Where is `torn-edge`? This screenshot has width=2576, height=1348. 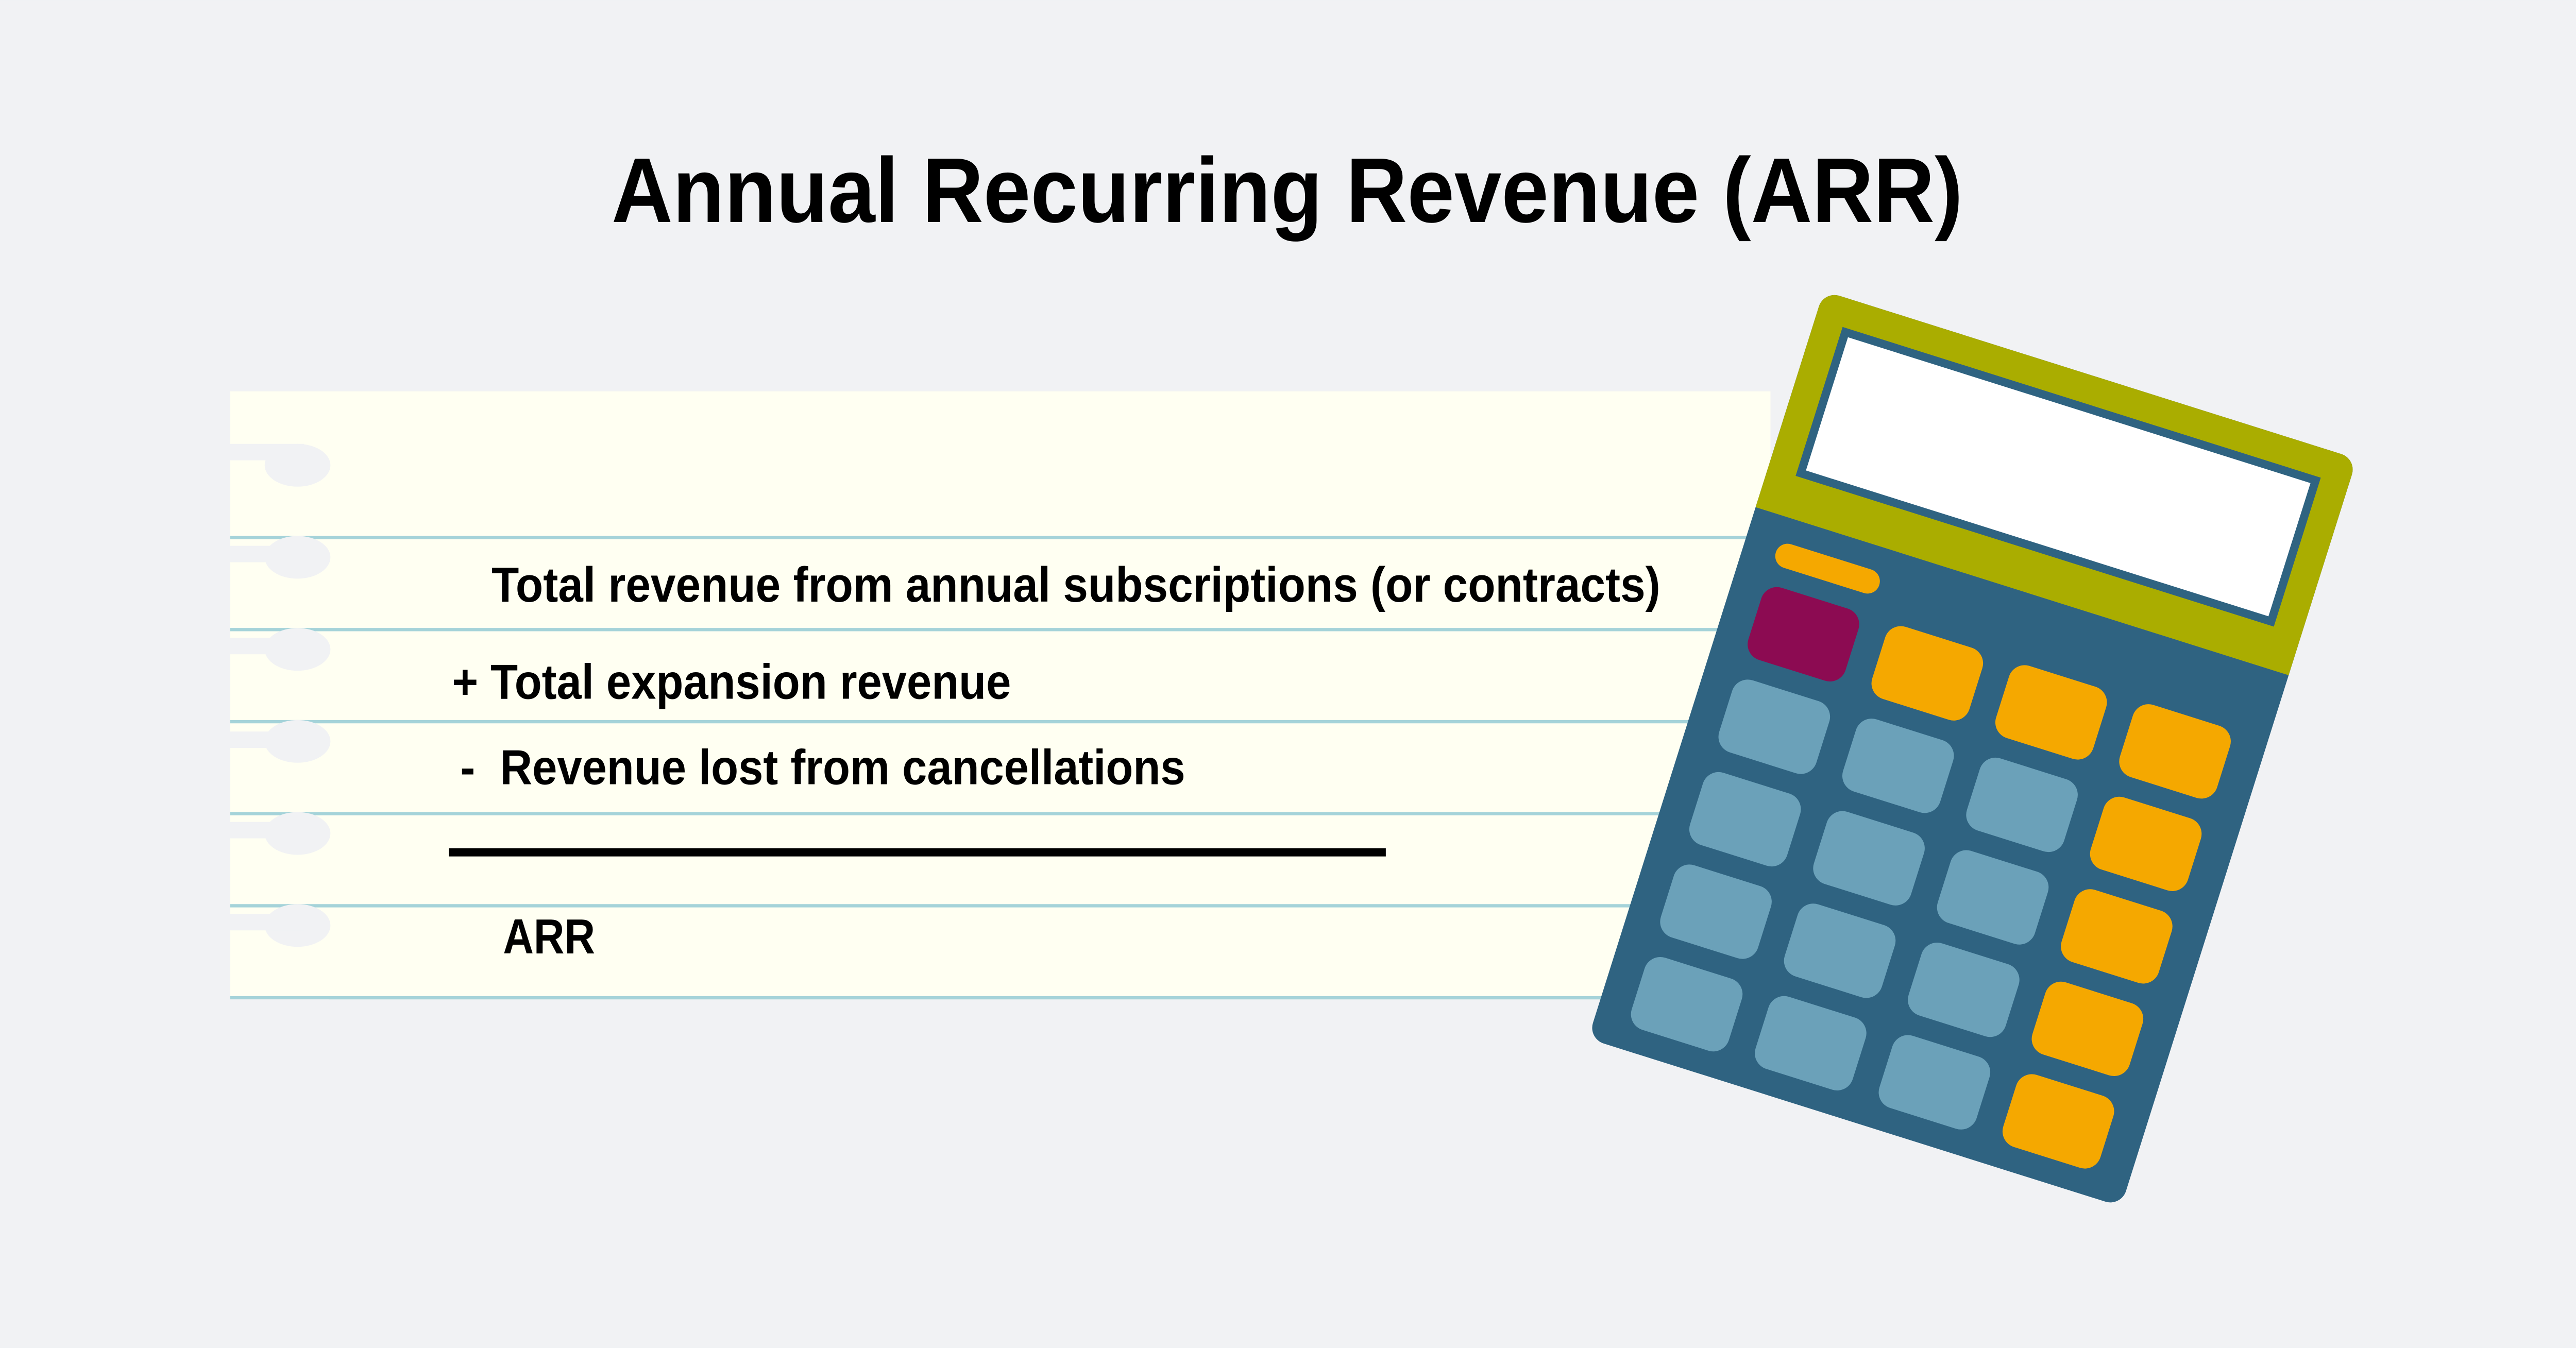 torn-edge is located at coordinates (264, 705).